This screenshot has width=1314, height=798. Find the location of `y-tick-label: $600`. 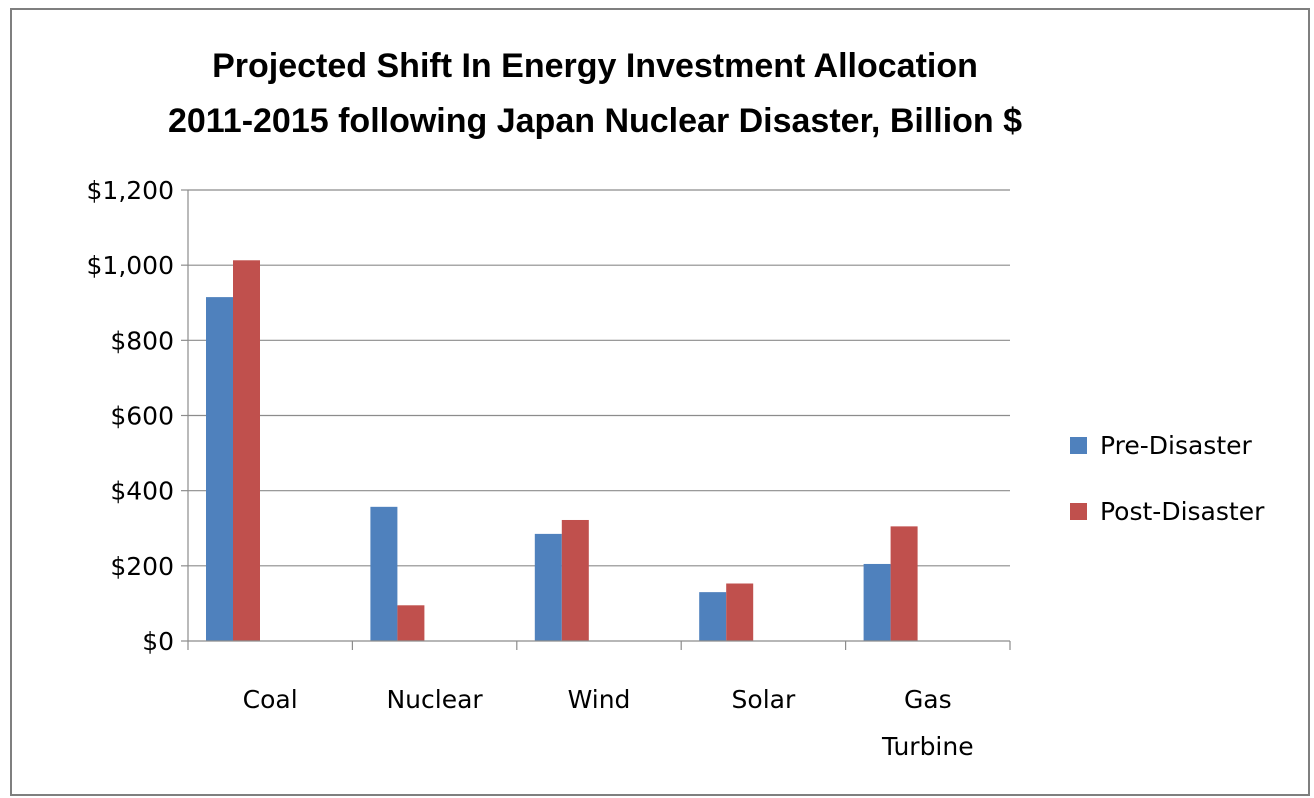

y-tick-label: $600 is located at coordinates (142, 416).